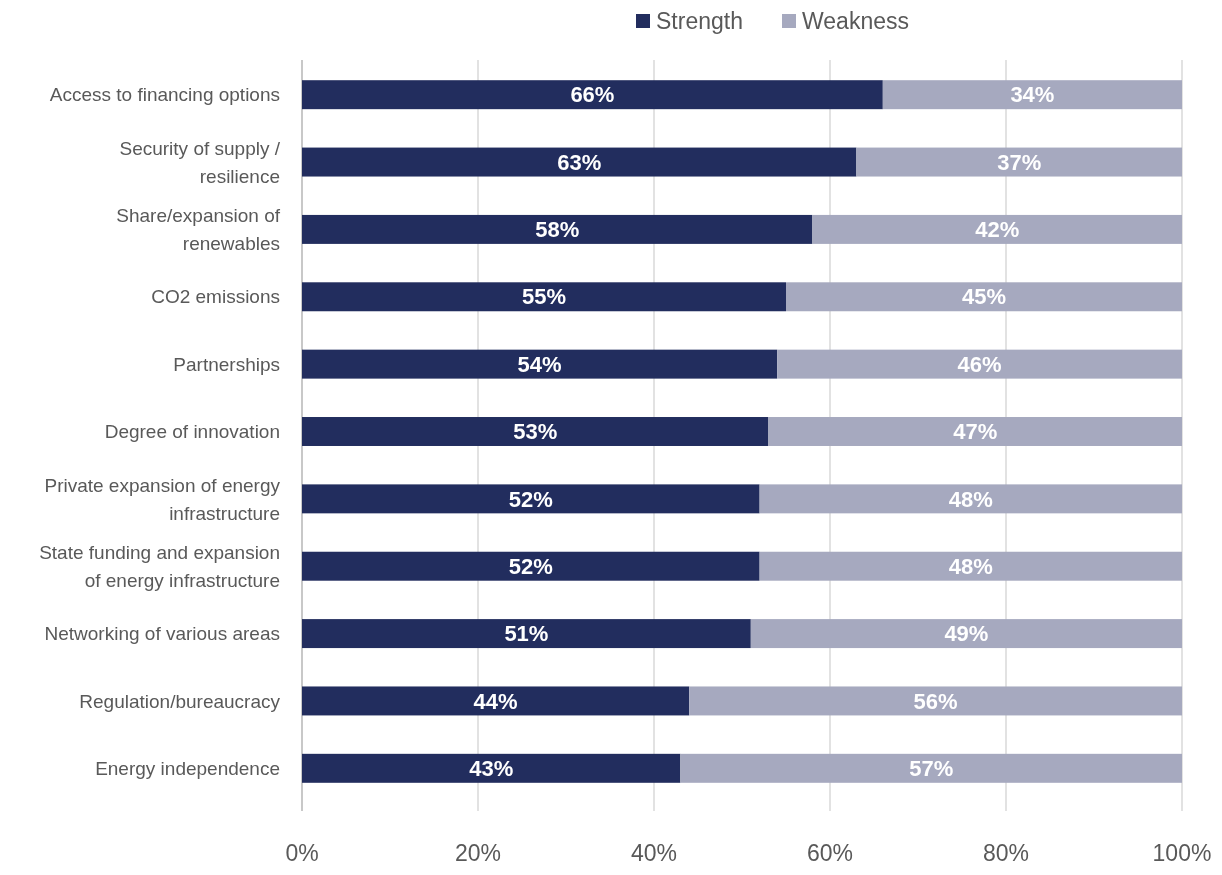  I want to click on y-tick-label: Private expansion of energy infrastructure, so click(162, 499).